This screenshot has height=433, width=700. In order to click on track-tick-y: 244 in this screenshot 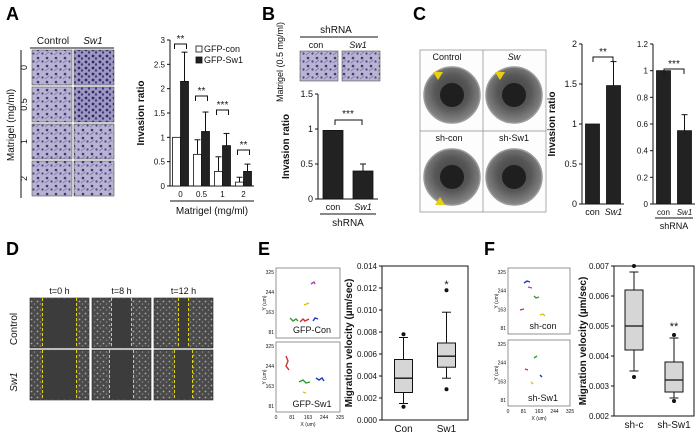, I will do `click(502, 292)`.